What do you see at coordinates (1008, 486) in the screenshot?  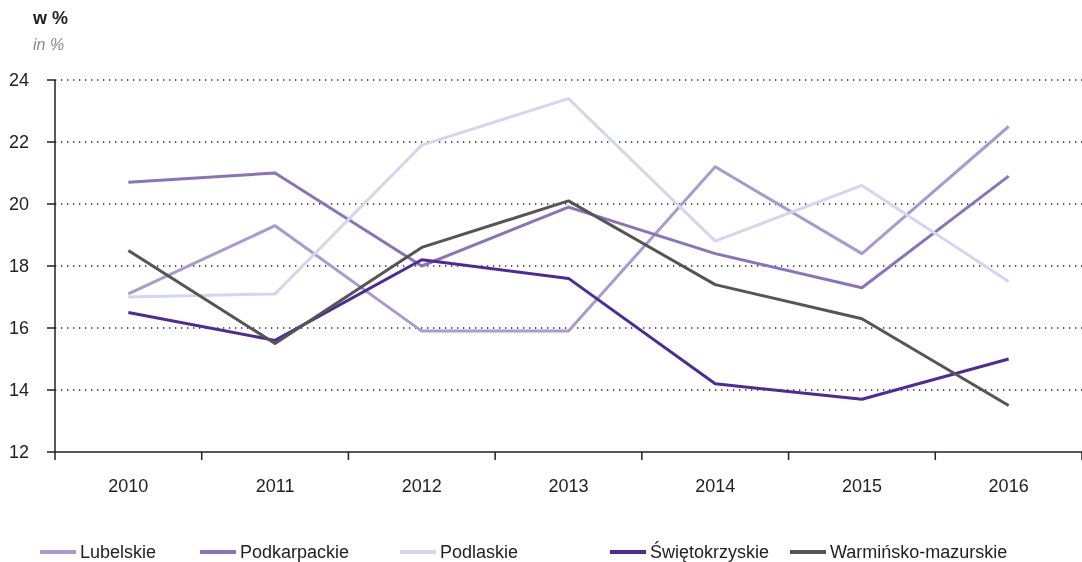 I see `x-tick-label: 2016` at bounding box center [1008, 486].